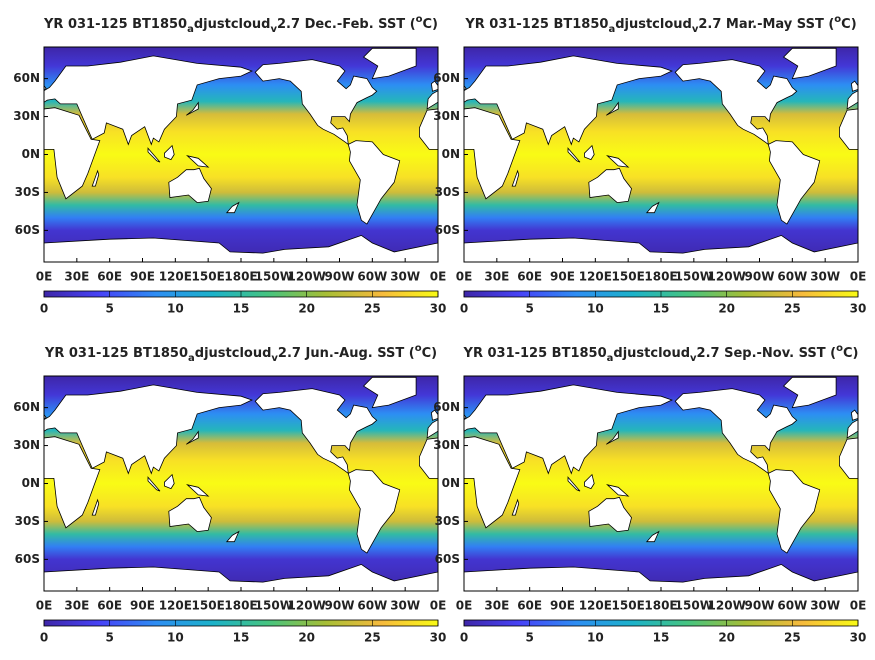  I want to click on title-part: v, so click(695, 29).